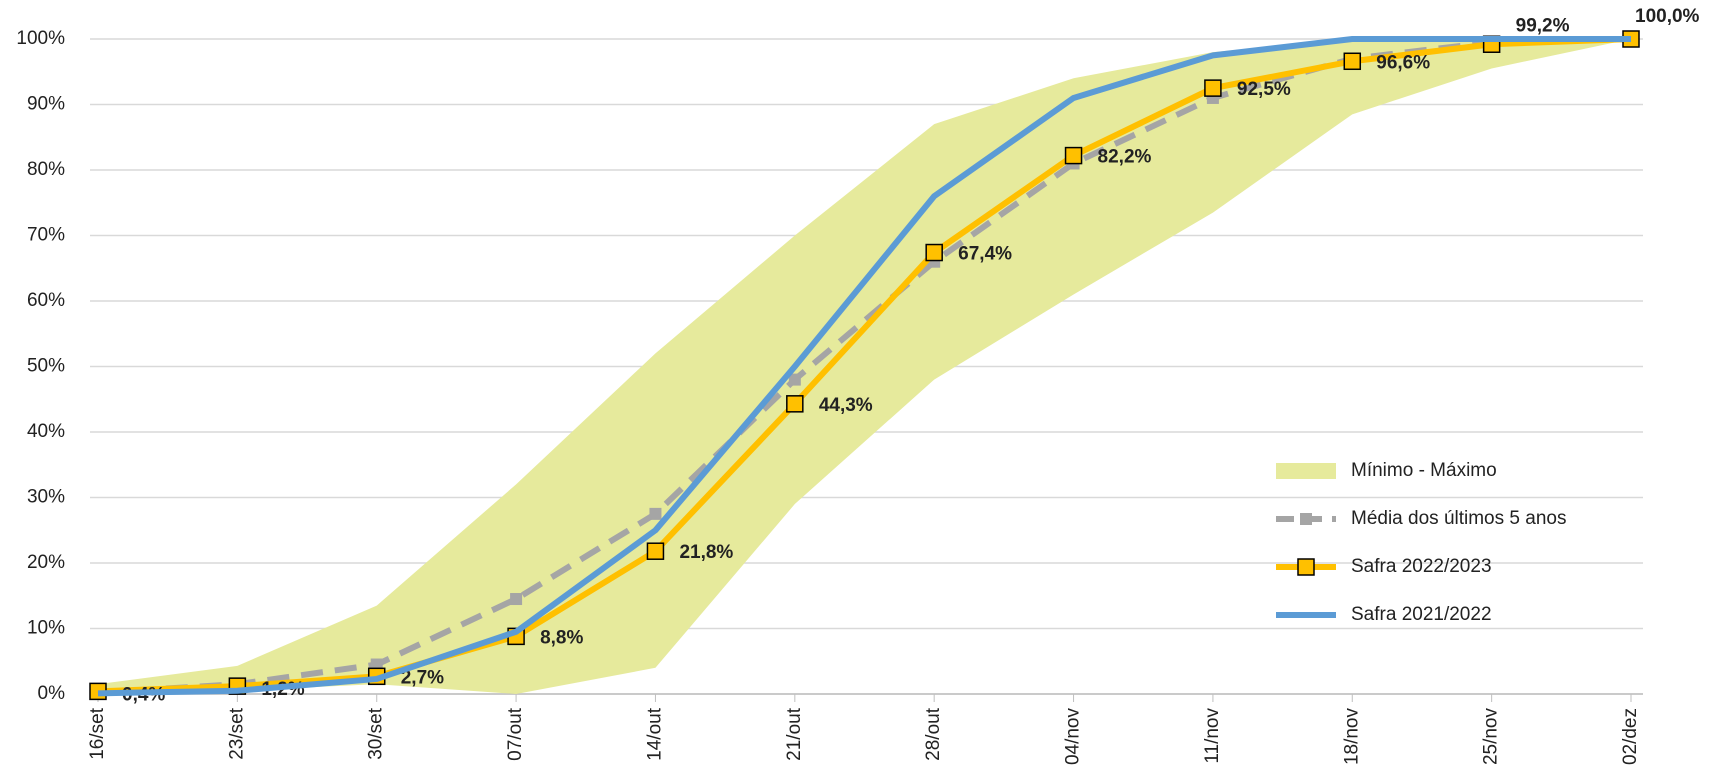  I want to click on legend-swatch, so click(1306, 471).